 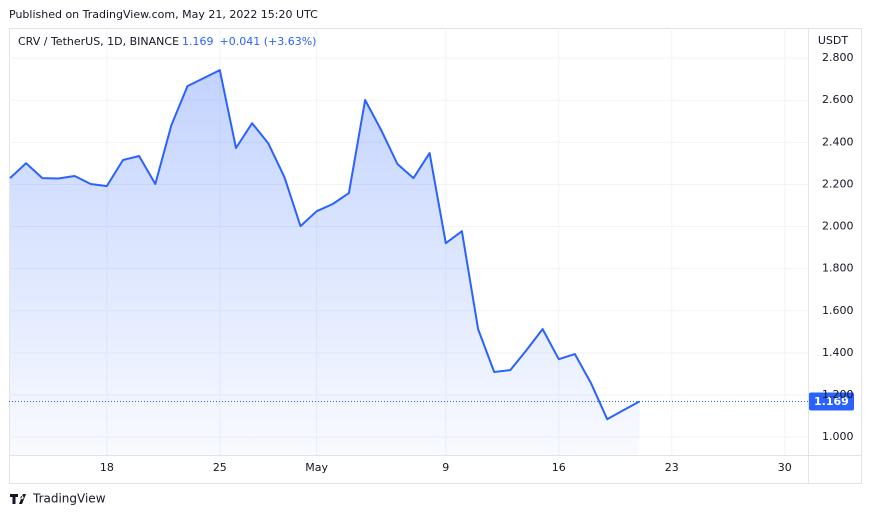 I want to click on legend-change: +0.041 (+3.63%), so click(x=268, y=41).